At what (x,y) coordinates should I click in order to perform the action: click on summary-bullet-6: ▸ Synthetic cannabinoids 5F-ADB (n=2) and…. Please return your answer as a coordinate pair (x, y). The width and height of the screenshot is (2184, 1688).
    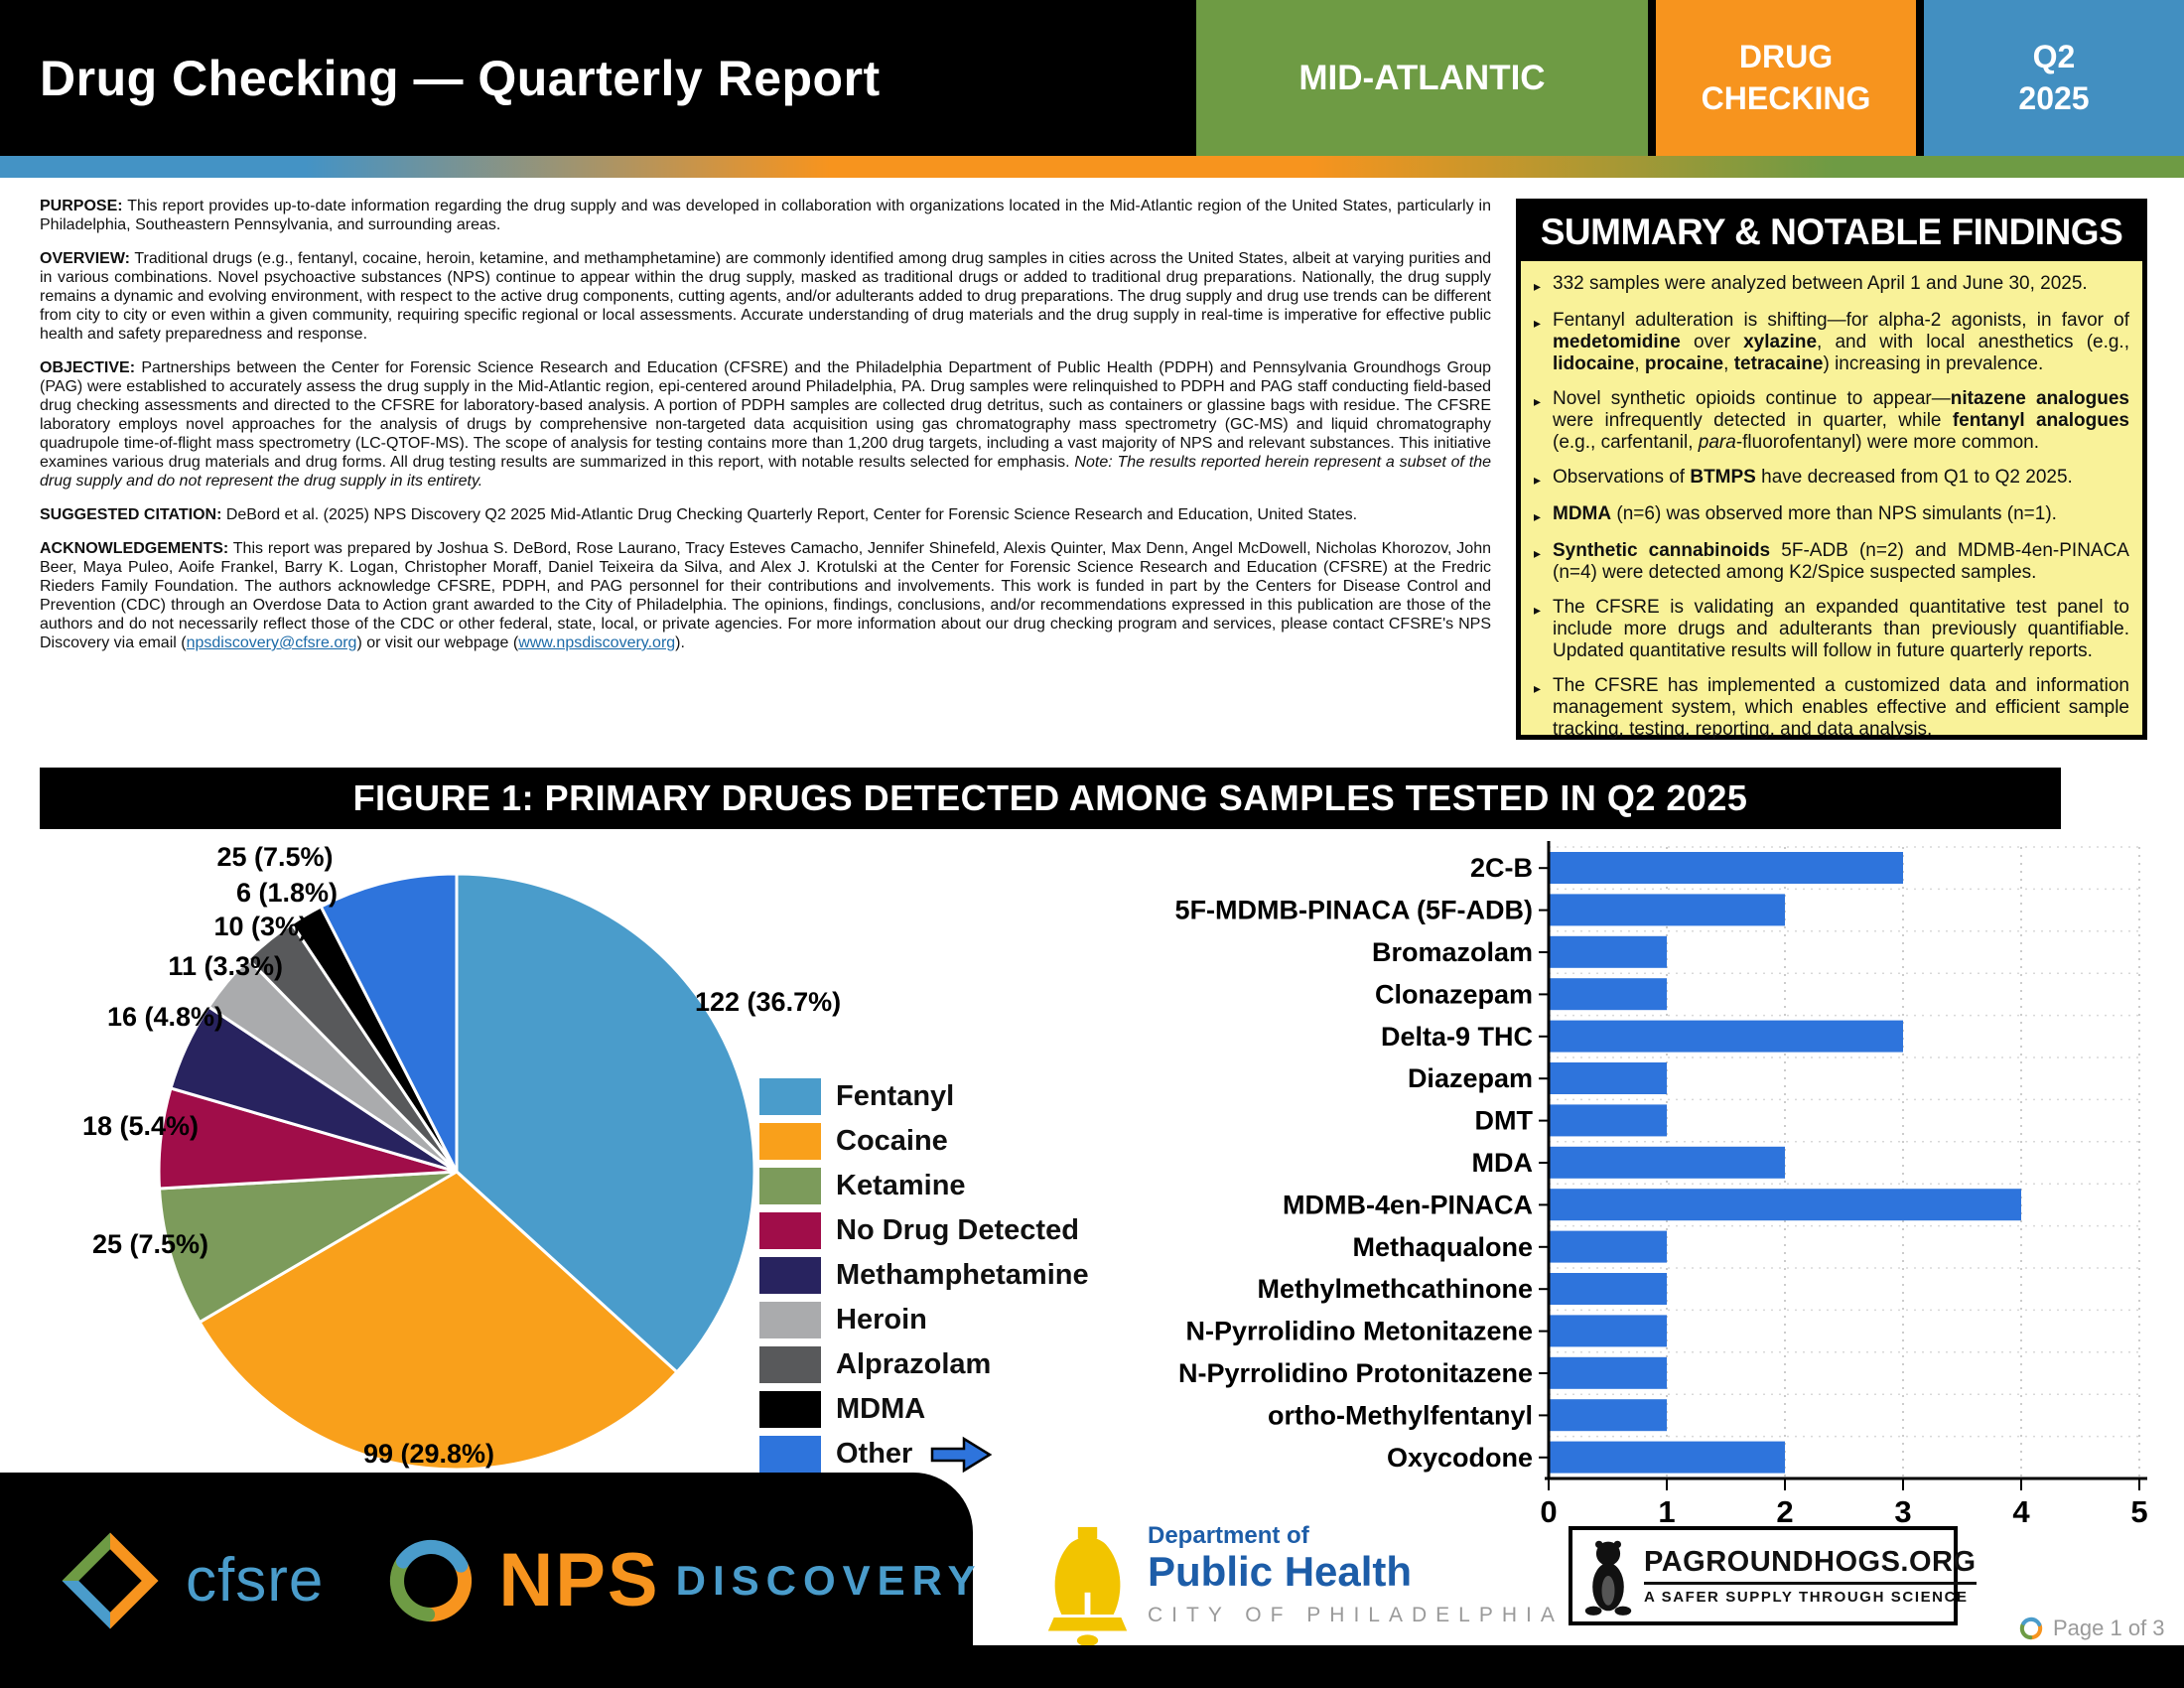
    Looking at the image, I should click on (1831, 562).